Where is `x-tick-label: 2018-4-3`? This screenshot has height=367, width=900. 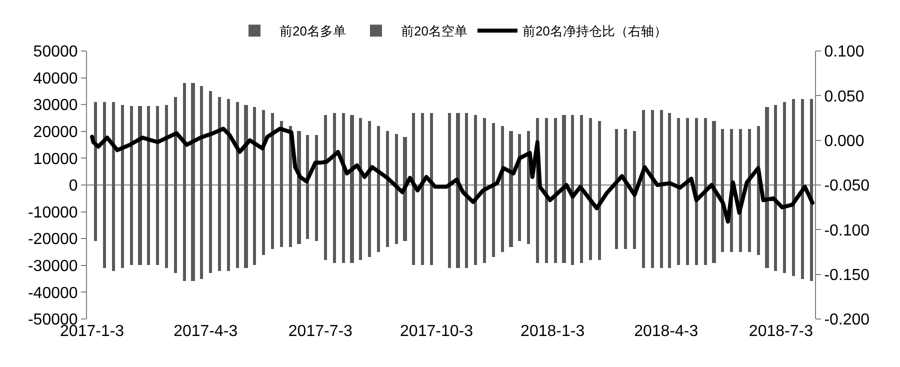
x-tick-label: 2018-4-3 is located at coordinates (666, 331).